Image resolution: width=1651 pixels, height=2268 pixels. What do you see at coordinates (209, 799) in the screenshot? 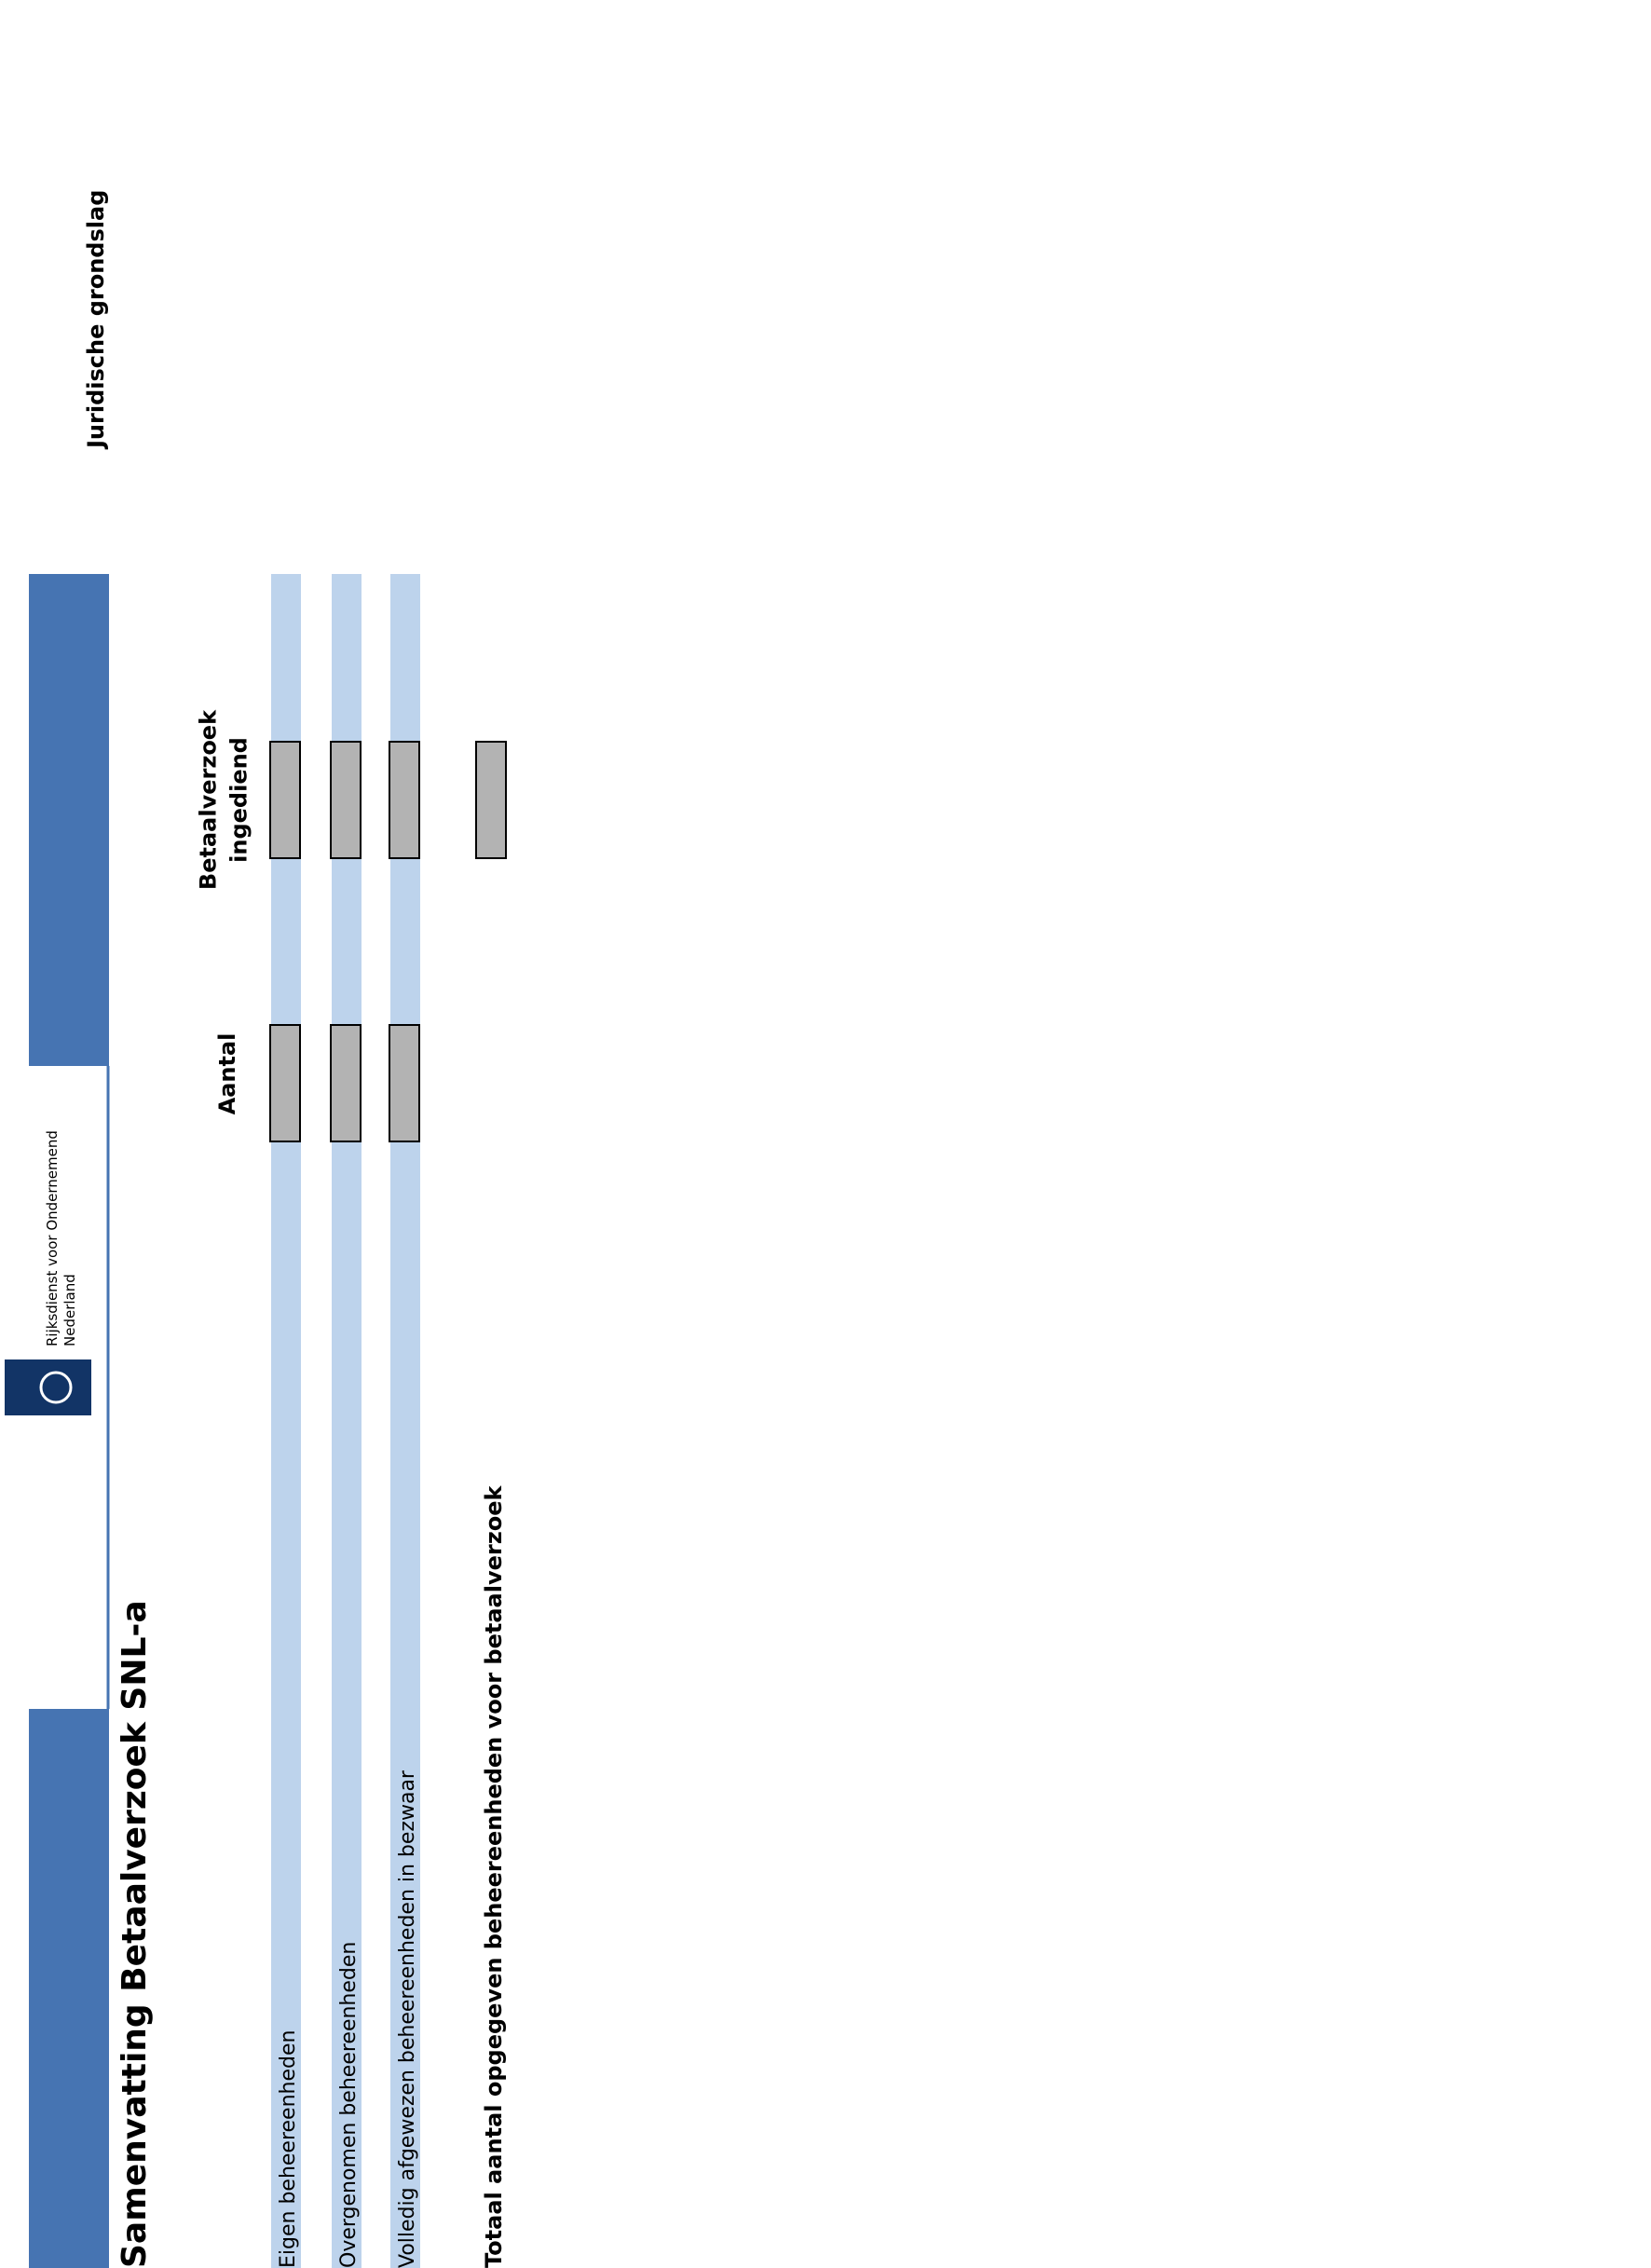
I see `column-header: Betaalverzoek` at bounding box center [209, 799].